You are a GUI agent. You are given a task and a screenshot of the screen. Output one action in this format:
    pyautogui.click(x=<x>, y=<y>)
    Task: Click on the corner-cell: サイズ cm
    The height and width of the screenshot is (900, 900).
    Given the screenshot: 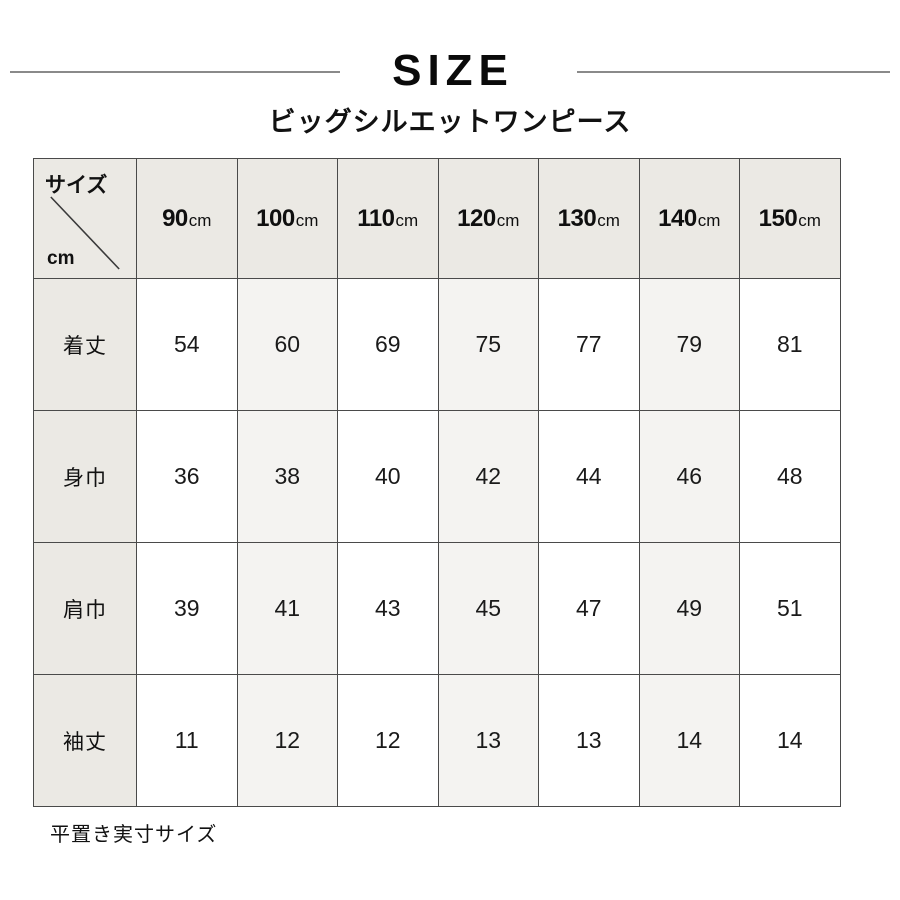 What is the action you would take?
    pyautogui.click(x=85, y=218)
    